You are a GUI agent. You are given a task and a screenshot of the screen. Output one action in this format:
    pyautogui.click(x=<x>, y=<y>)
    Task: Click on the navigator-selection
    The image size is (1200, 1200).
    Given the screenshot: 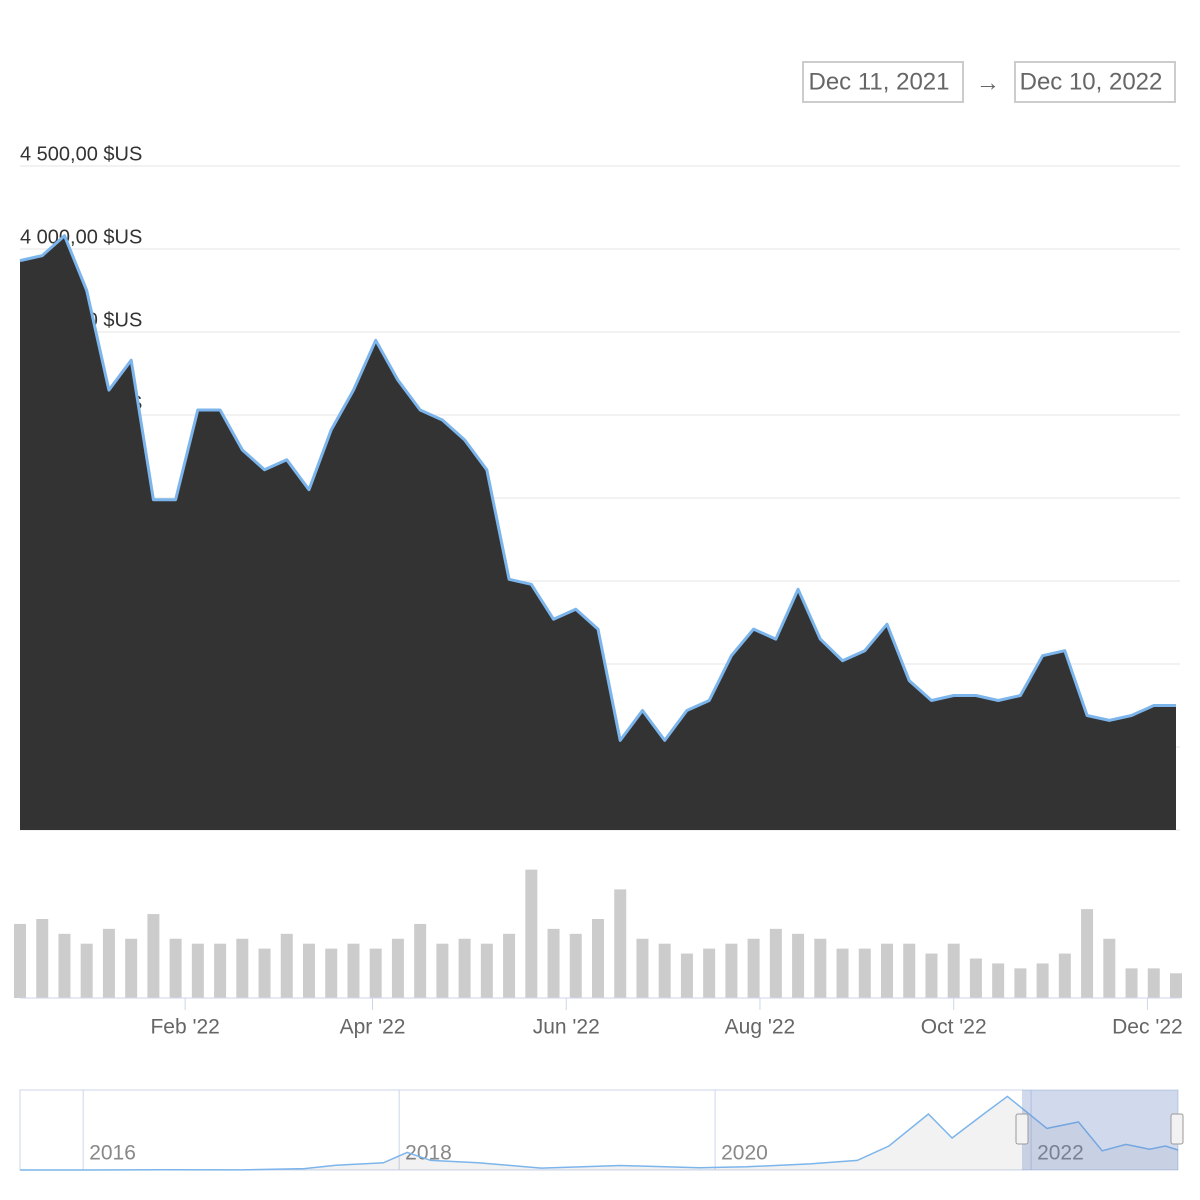 What is the action you would take?
    pyautogui.click(x=1100, y=1130)
    